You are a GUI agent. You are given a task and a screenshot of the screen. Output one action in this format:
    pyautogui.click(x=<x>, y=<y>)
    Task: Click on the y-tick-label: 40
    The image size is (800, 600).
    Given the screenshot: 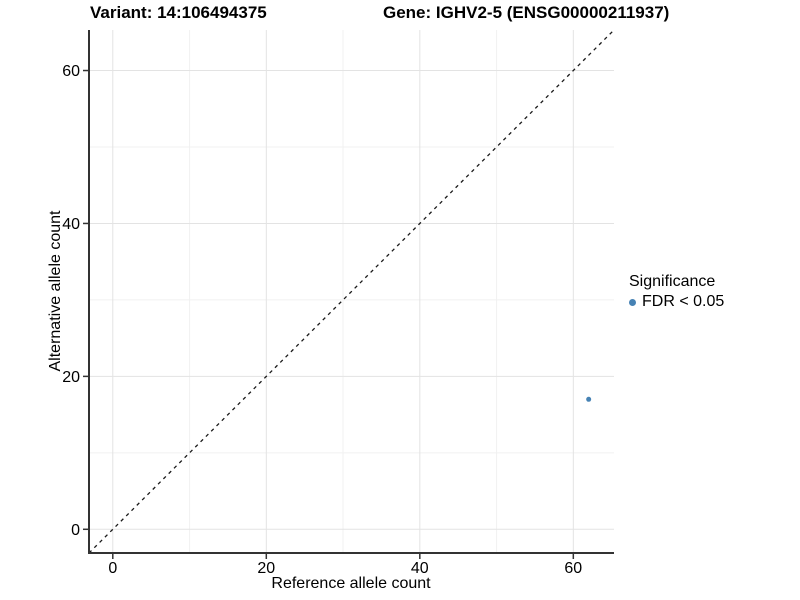 What is the action you would take?
    pyautogui.click(x=71, y=224)
    